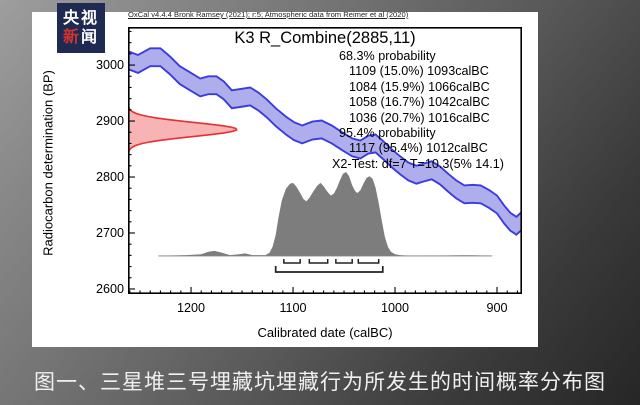  What do you see at coordinates (419, 71) in the screenshot?
I see `stats-line: 1109 (15.0%) 1093calBC` at bounding box center [419, 71].